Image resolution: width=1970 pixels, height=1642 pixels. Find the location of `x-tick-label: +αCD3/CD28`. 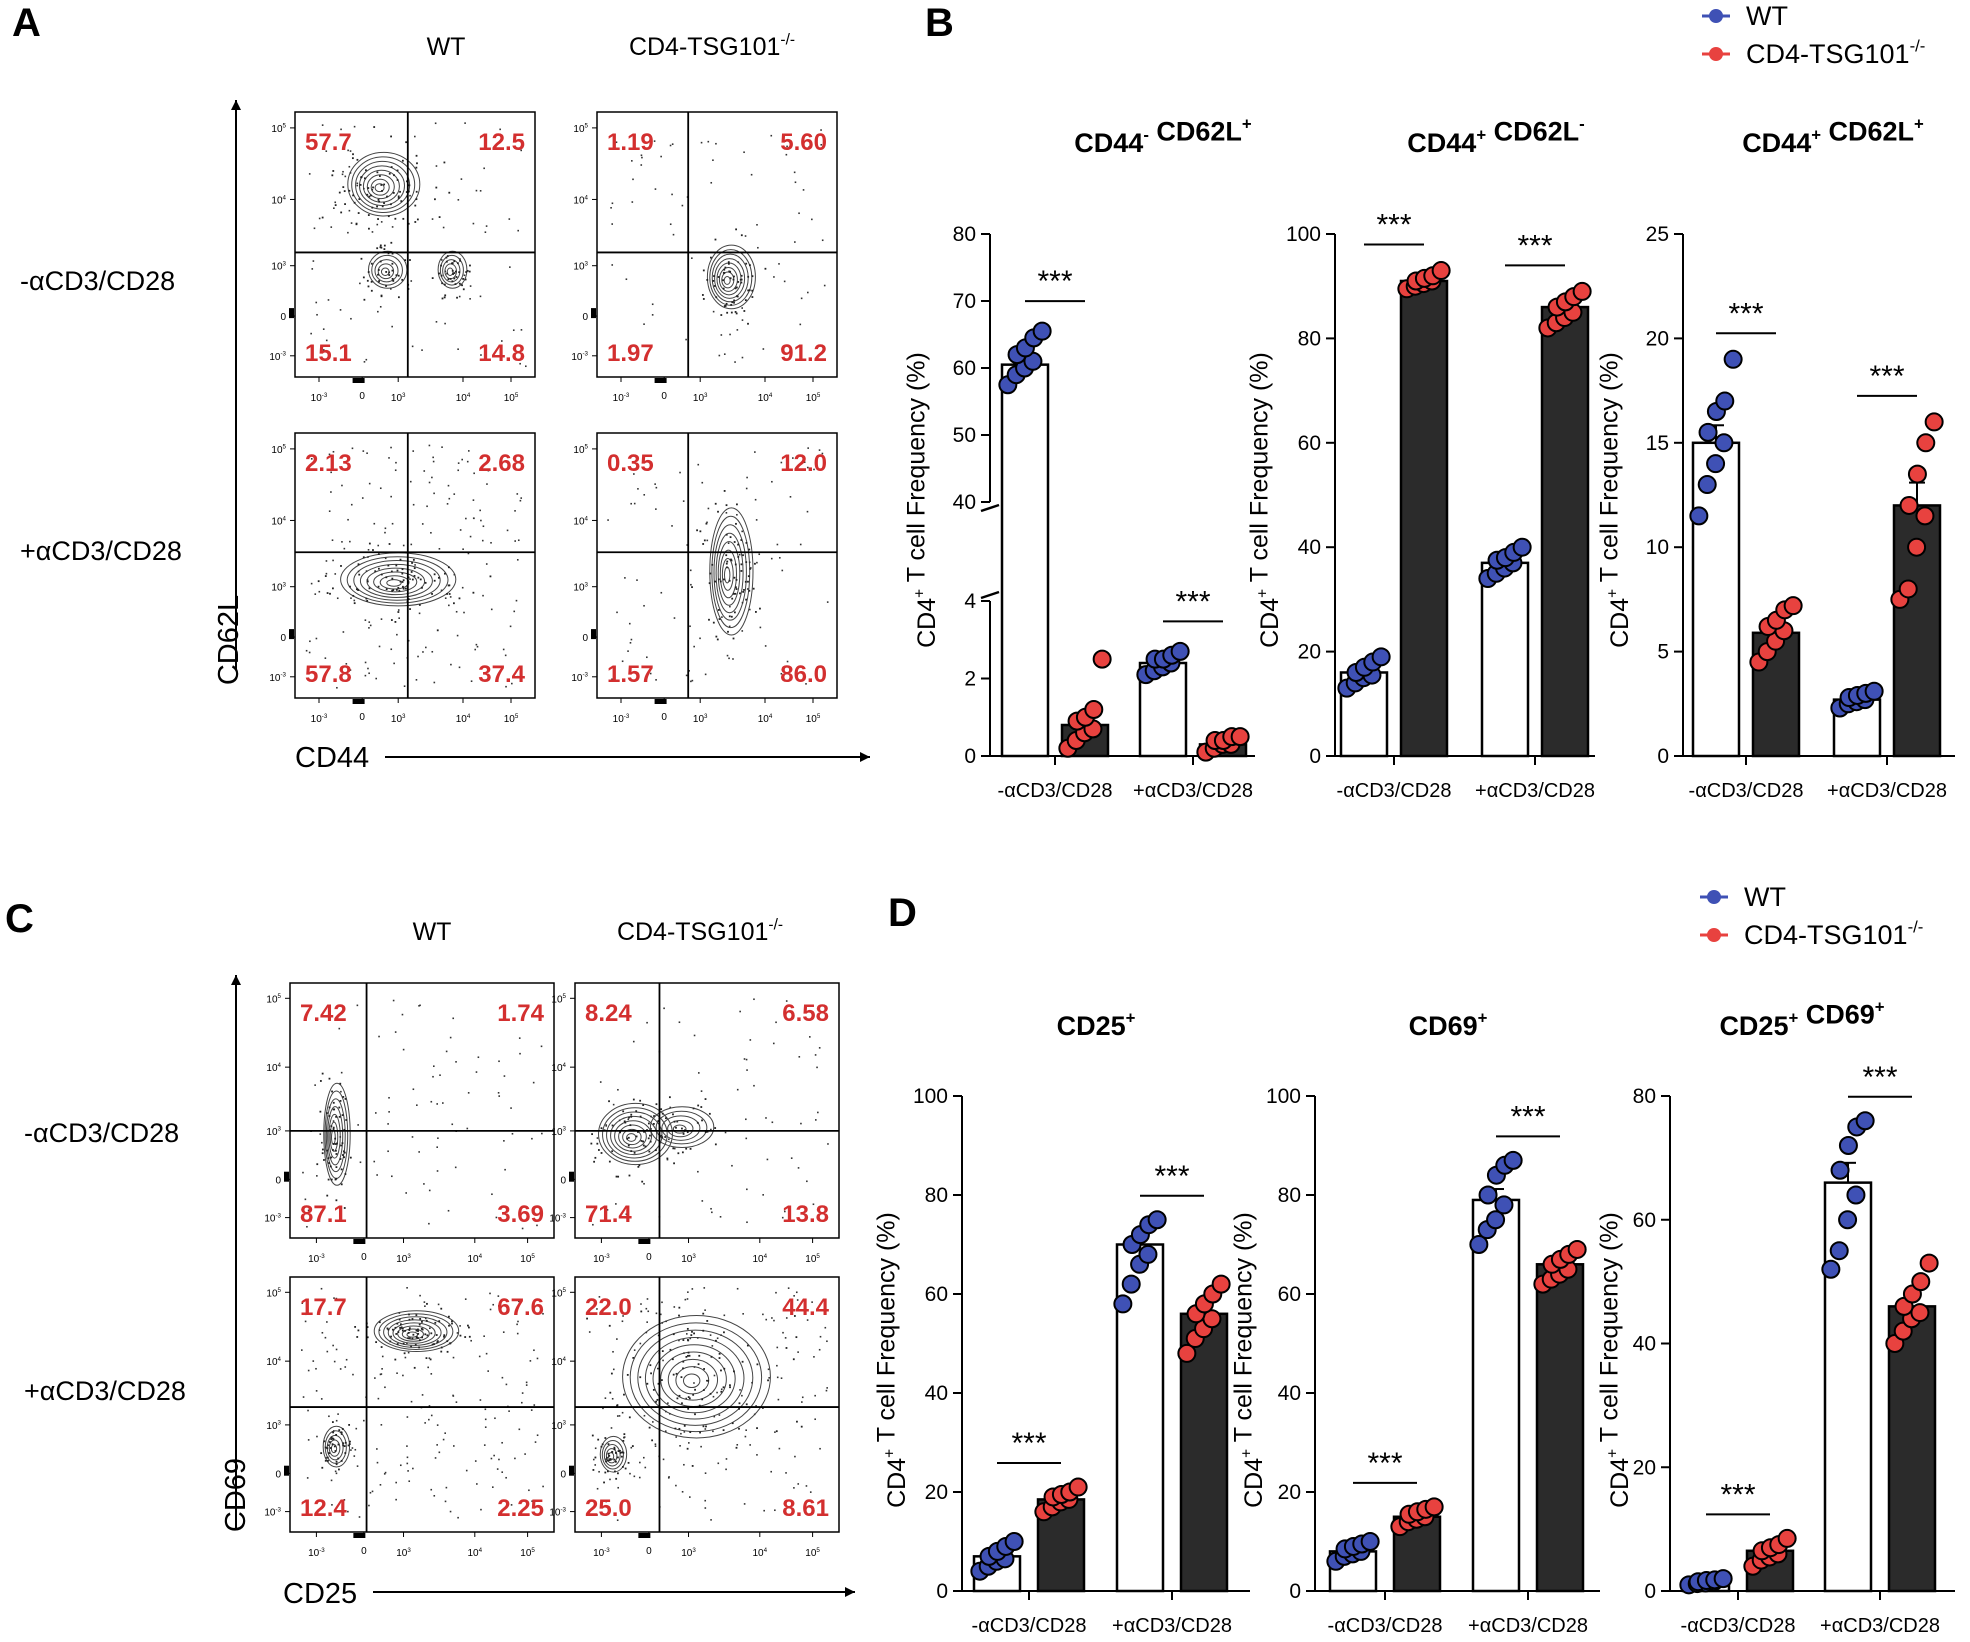

x-tick-label: +αCD3/CD28 is located at coordinates (1887, 791).